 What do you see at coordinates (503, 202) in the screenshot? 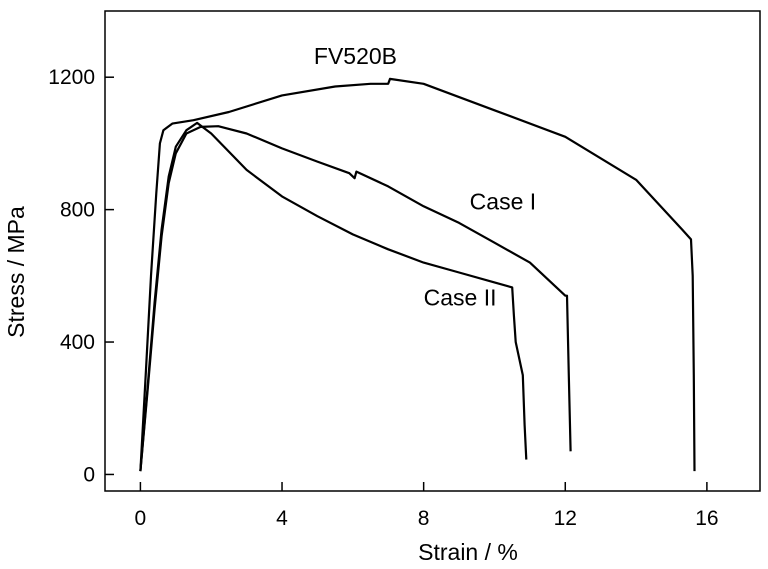
I see `annotation-label: Case I` at bounding box center [503, 202].